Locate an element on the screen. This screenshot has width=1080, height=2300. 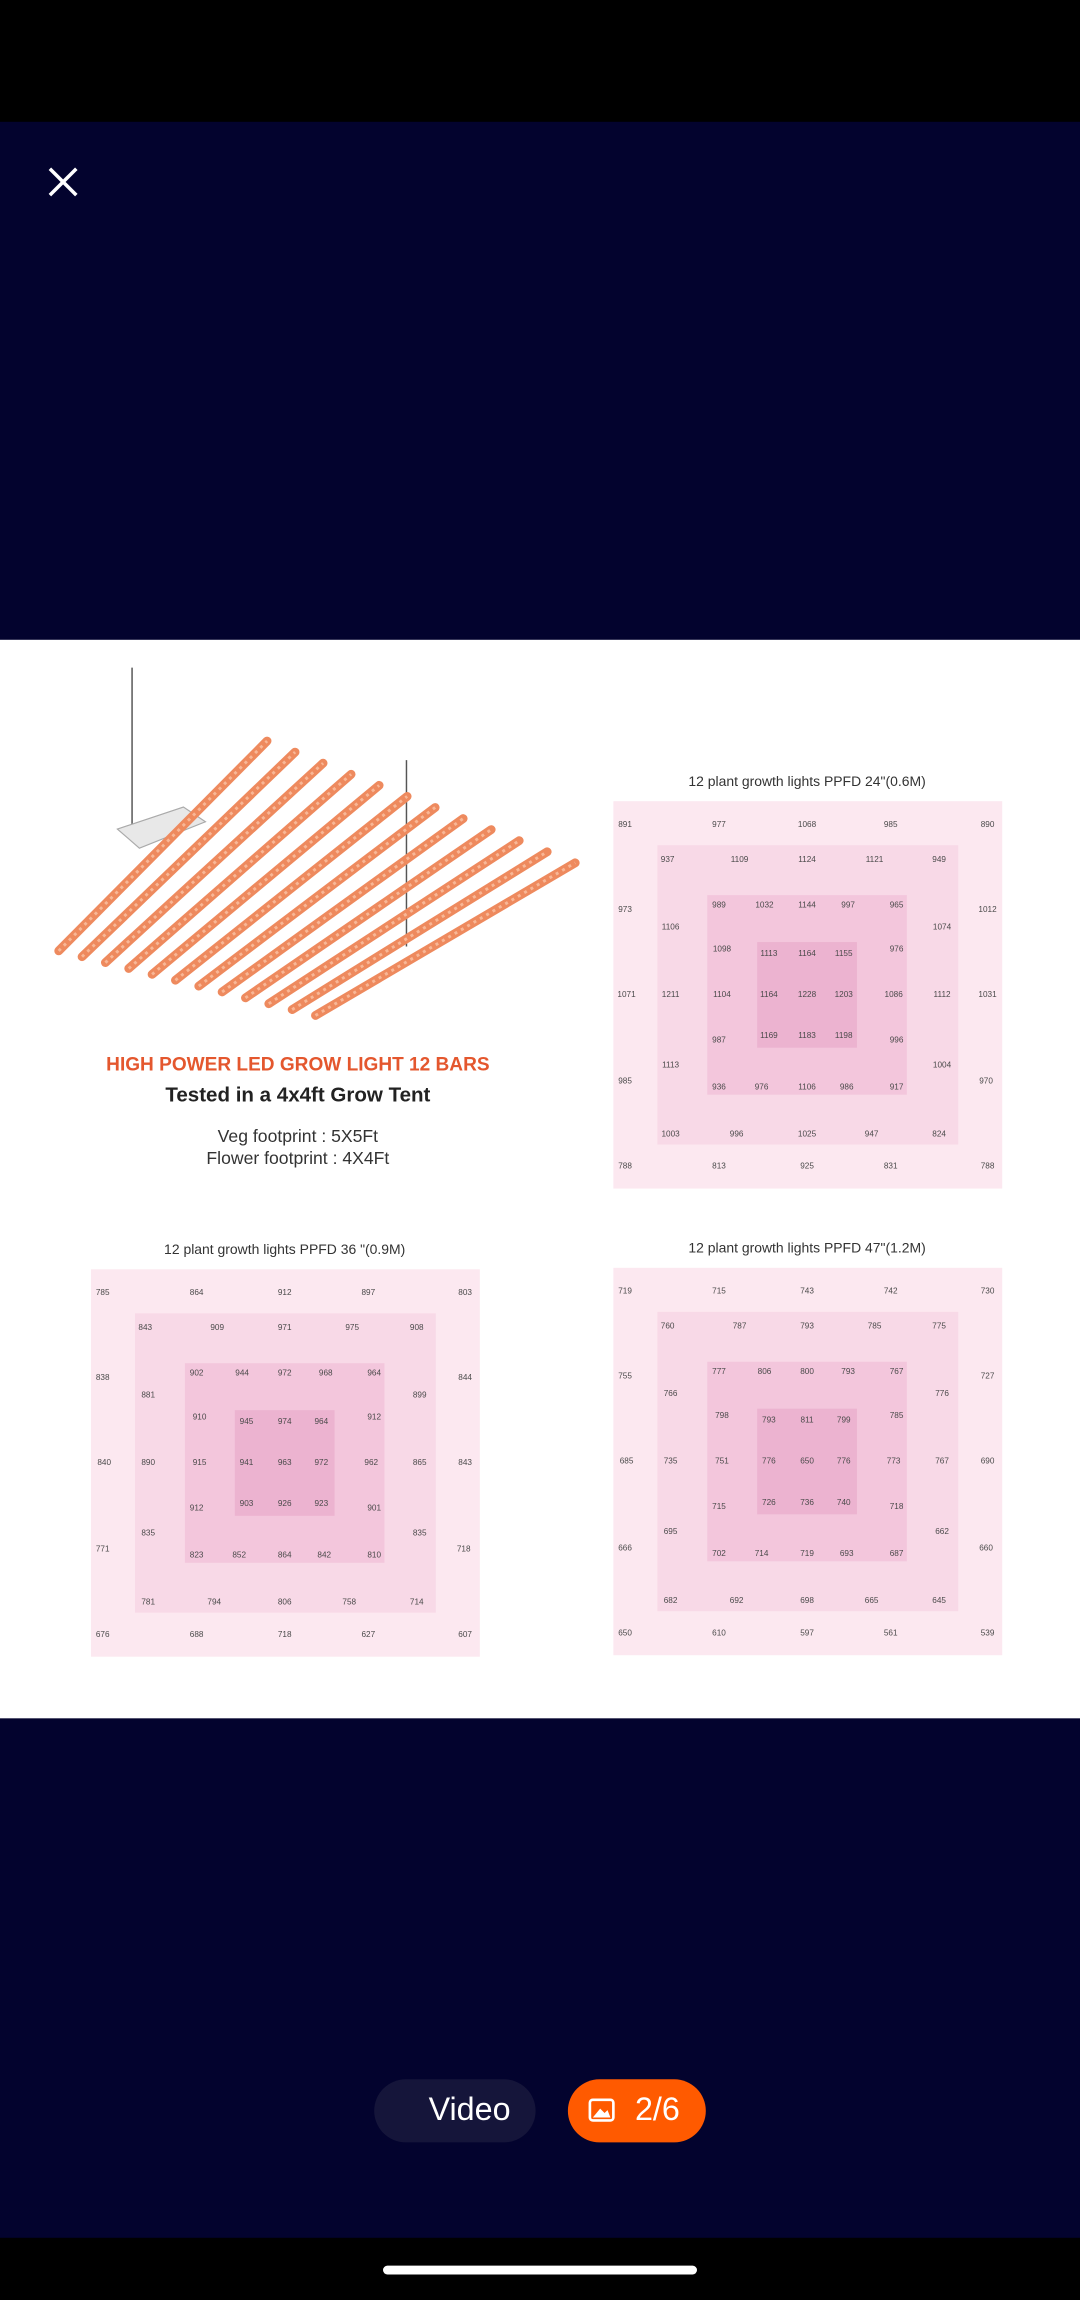
driver-box is located at coordinates (161, 827).